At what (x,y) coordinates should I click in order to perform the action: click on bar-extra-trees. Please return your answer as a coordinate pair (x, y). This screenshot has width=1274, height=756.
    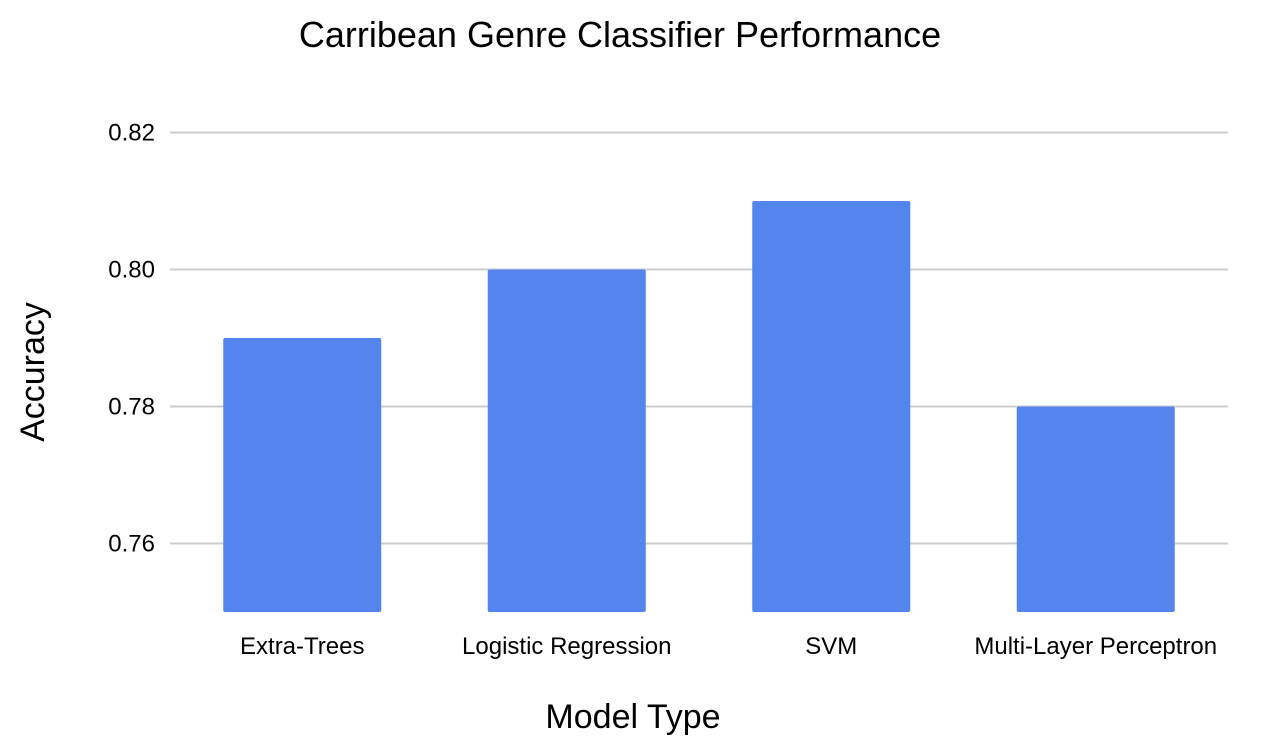
    Looking at the image, I should click on (302, 475).